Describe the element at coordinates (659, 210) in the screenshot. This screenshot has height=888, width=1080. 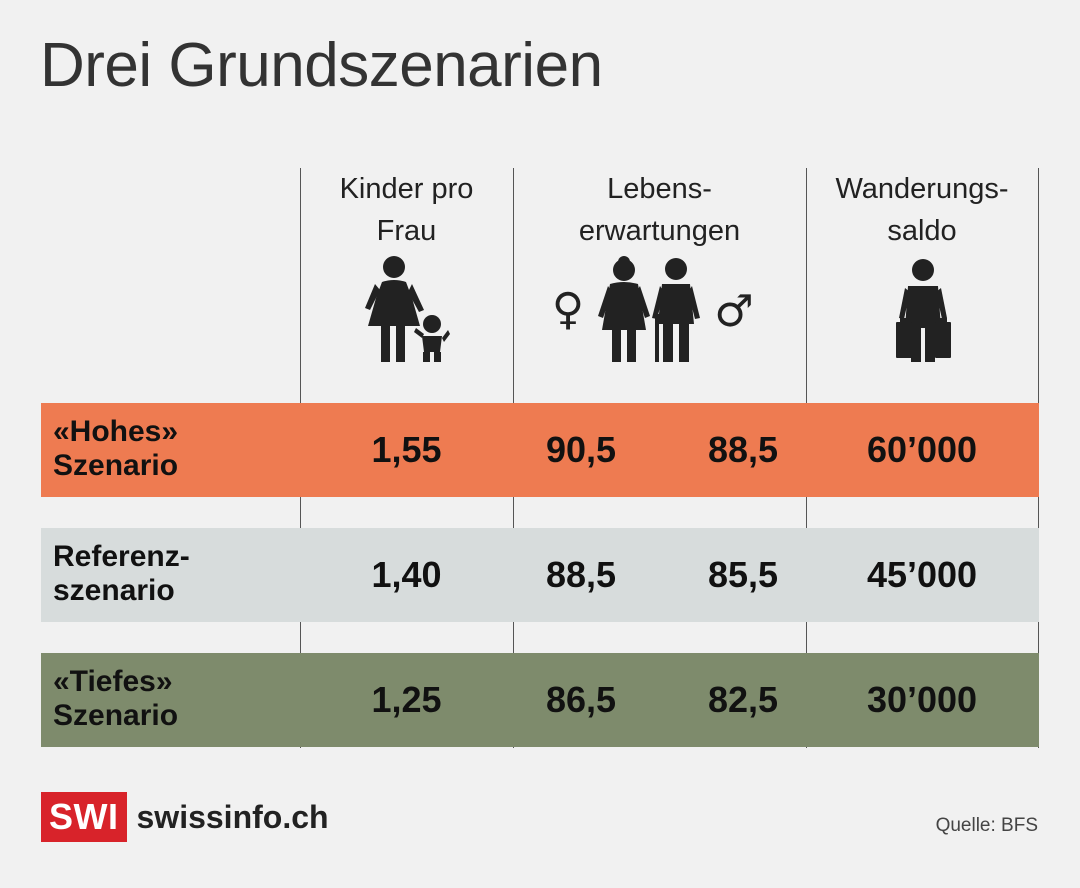
I see `column-header-lebenserwartungen: Lebens- erwartungen` at that location.